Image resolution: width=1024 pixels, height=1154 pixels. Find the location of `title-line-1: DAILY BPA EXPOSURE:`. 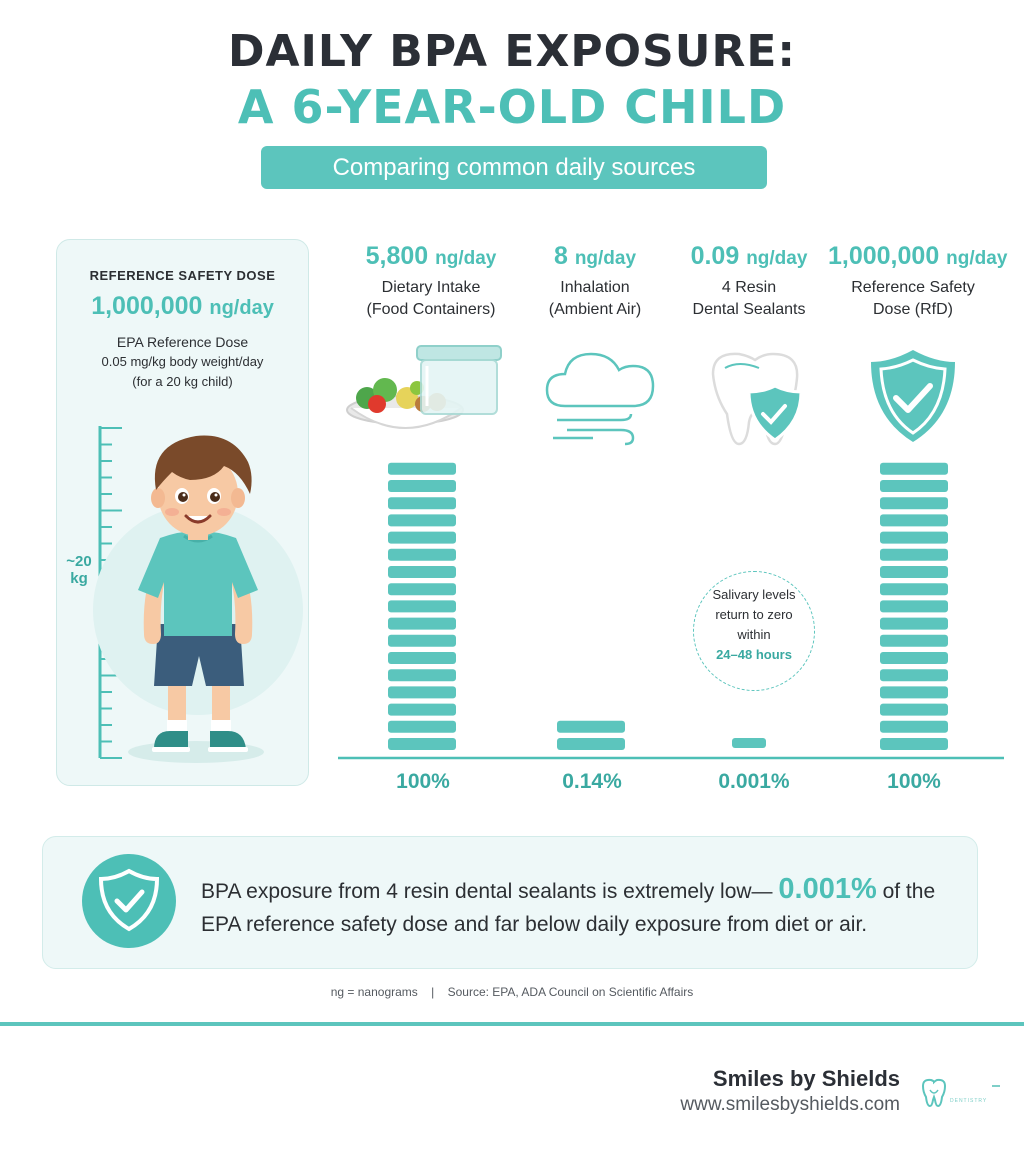

title-line-1: DAILY BPA EXPOSURE: is located at coordinates (511, 51).